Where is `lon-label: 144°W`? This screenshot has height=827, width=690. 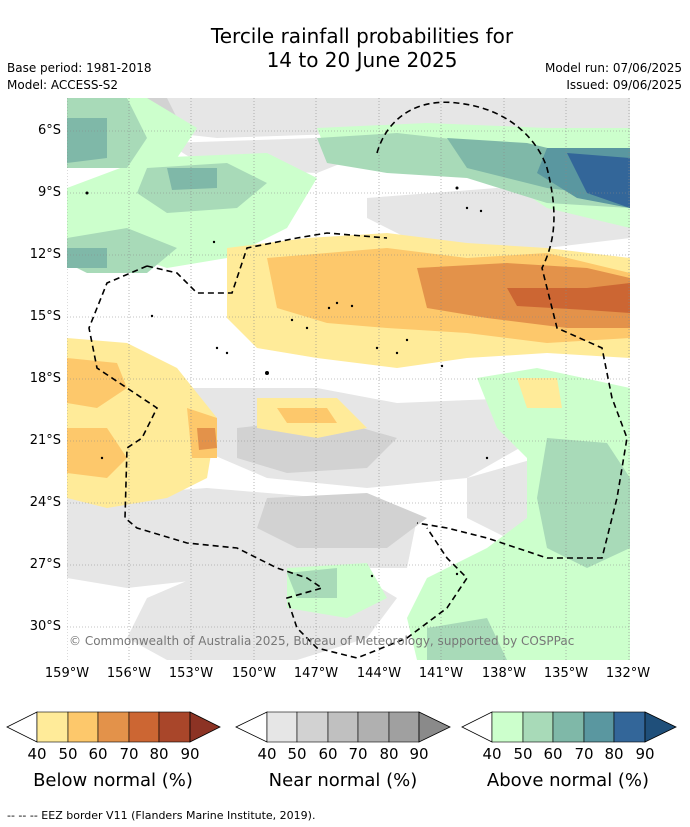
lon-label: 144°W is located at coordinates (379, 673).